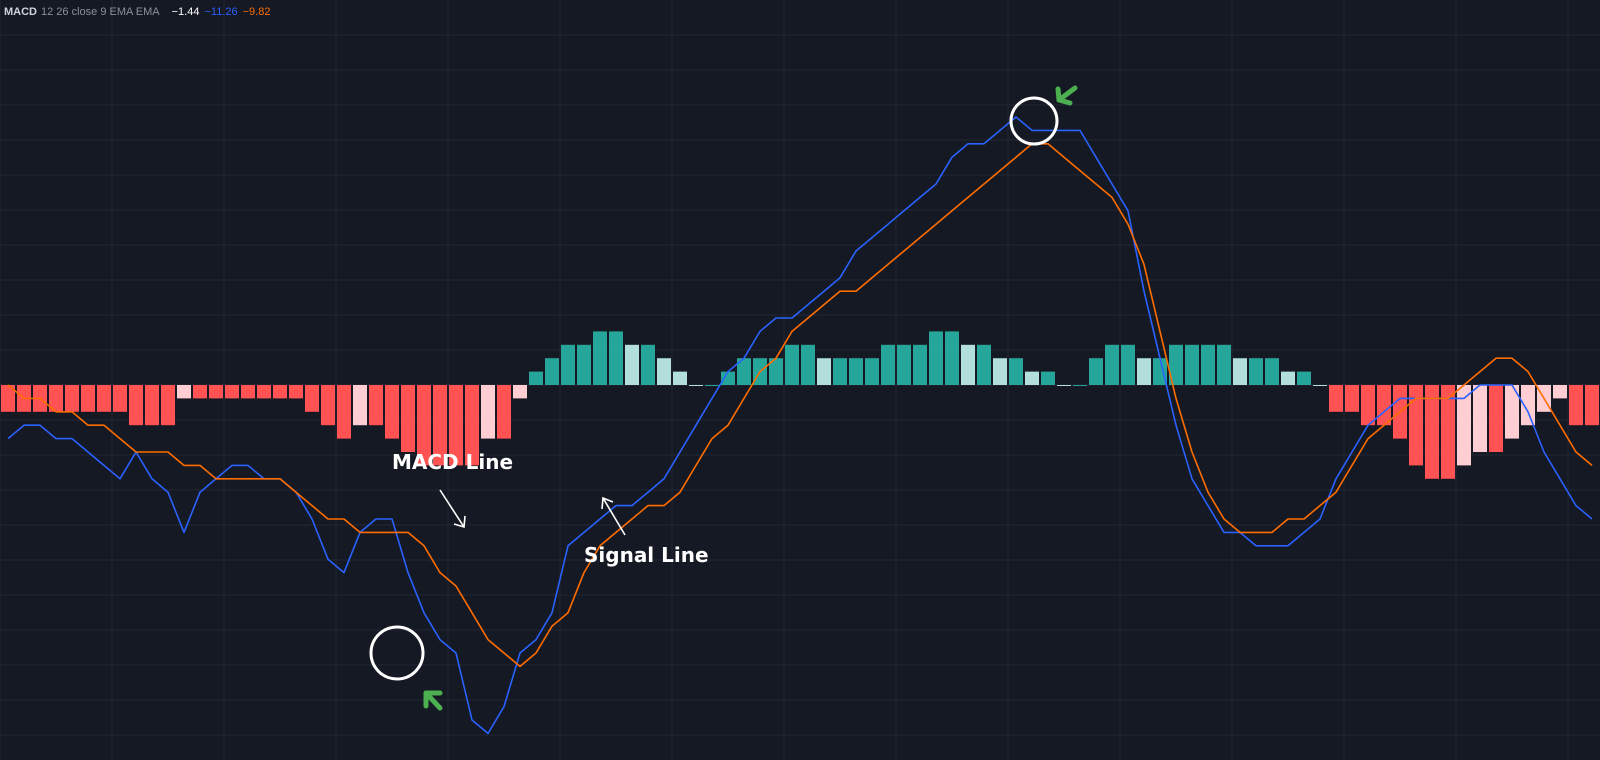 The height and width of the screenshot is (760, 1600). Describe the element at coordinates (185, 12) in the screenshot. I see `histogram-value: −1.44` at that location.